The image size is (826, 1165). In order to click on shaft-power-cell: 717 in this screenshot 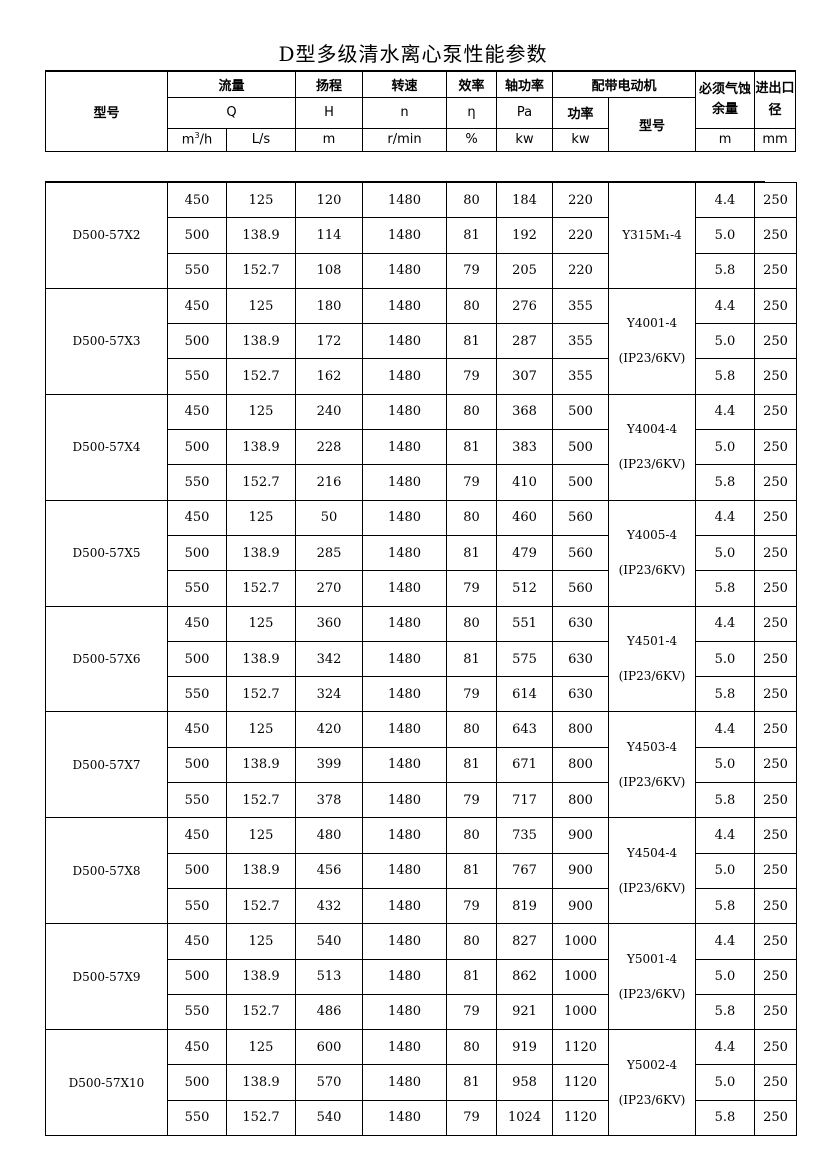, I will do `click(524, 800)`.